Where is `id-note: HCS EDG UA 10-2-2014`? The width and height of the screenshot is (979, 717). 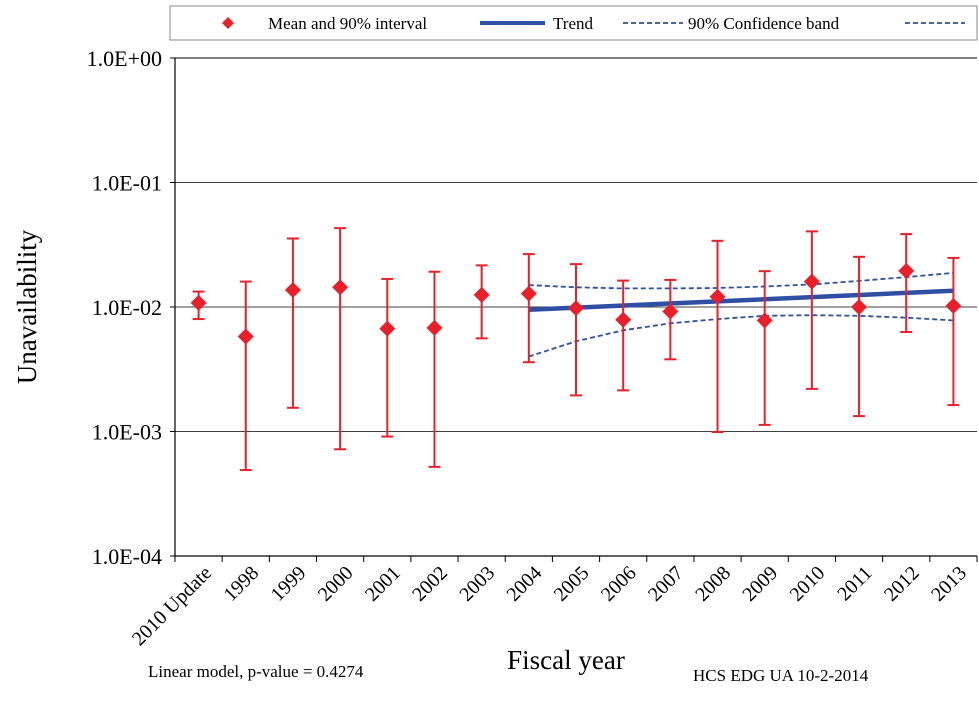
id-note: HCS EDG UA 10-2-2014 is located at coordinates (781, 675).